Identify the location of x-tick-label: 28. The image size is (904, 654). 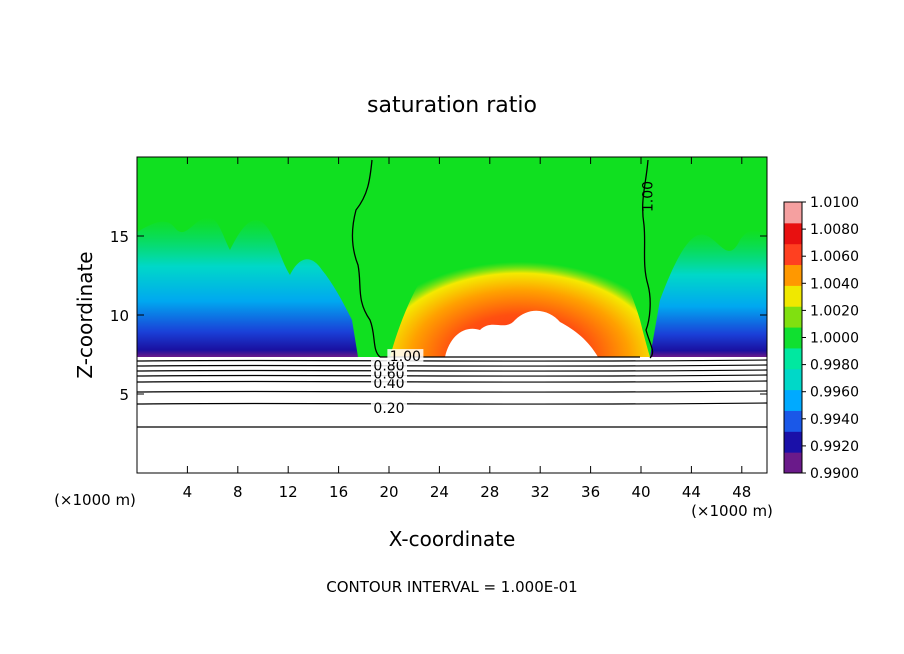
(489, 492).